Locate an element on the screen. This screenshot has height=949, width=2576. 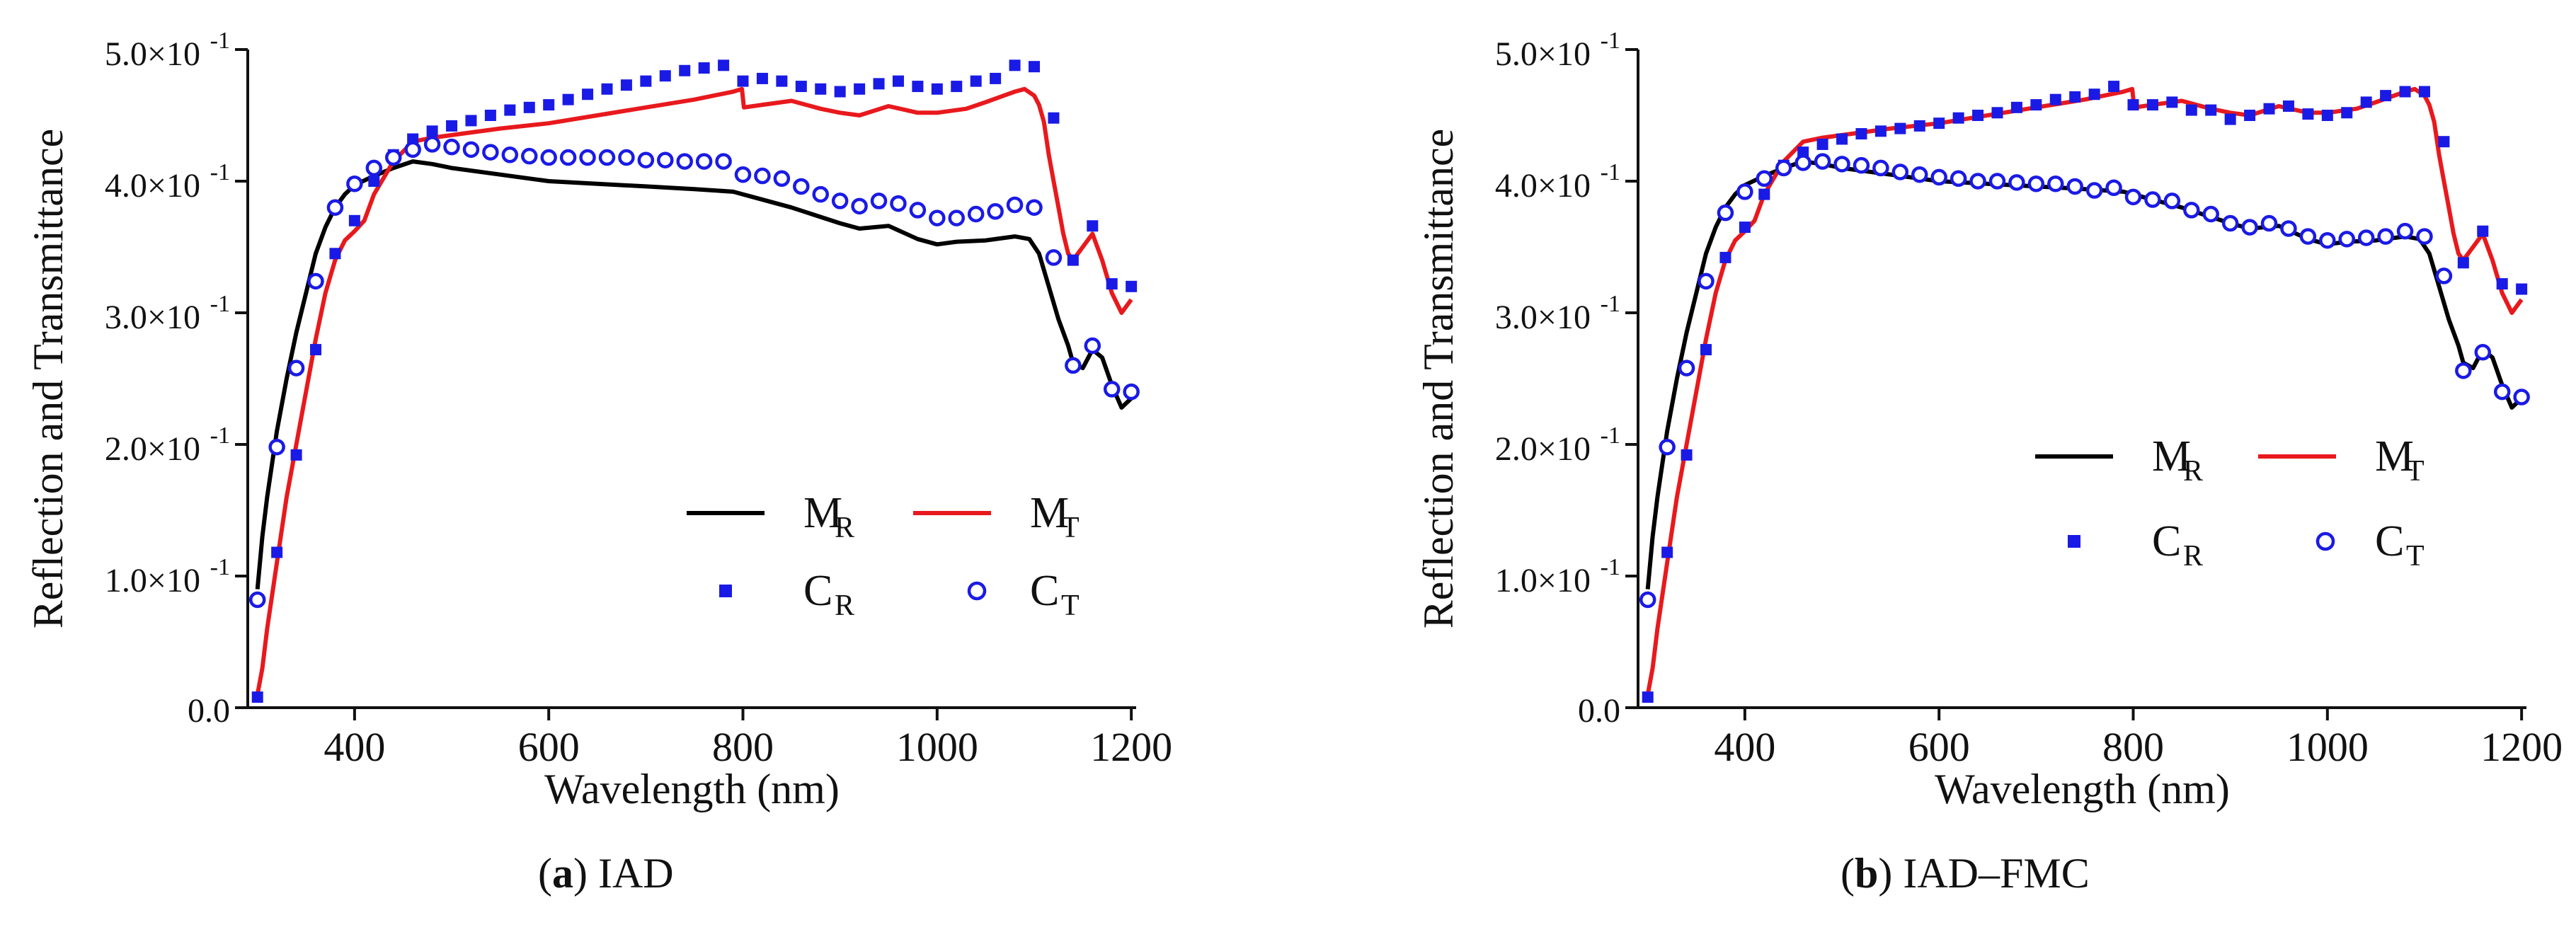
legend-label-subscript: T is located at coordinates (2415, 472).